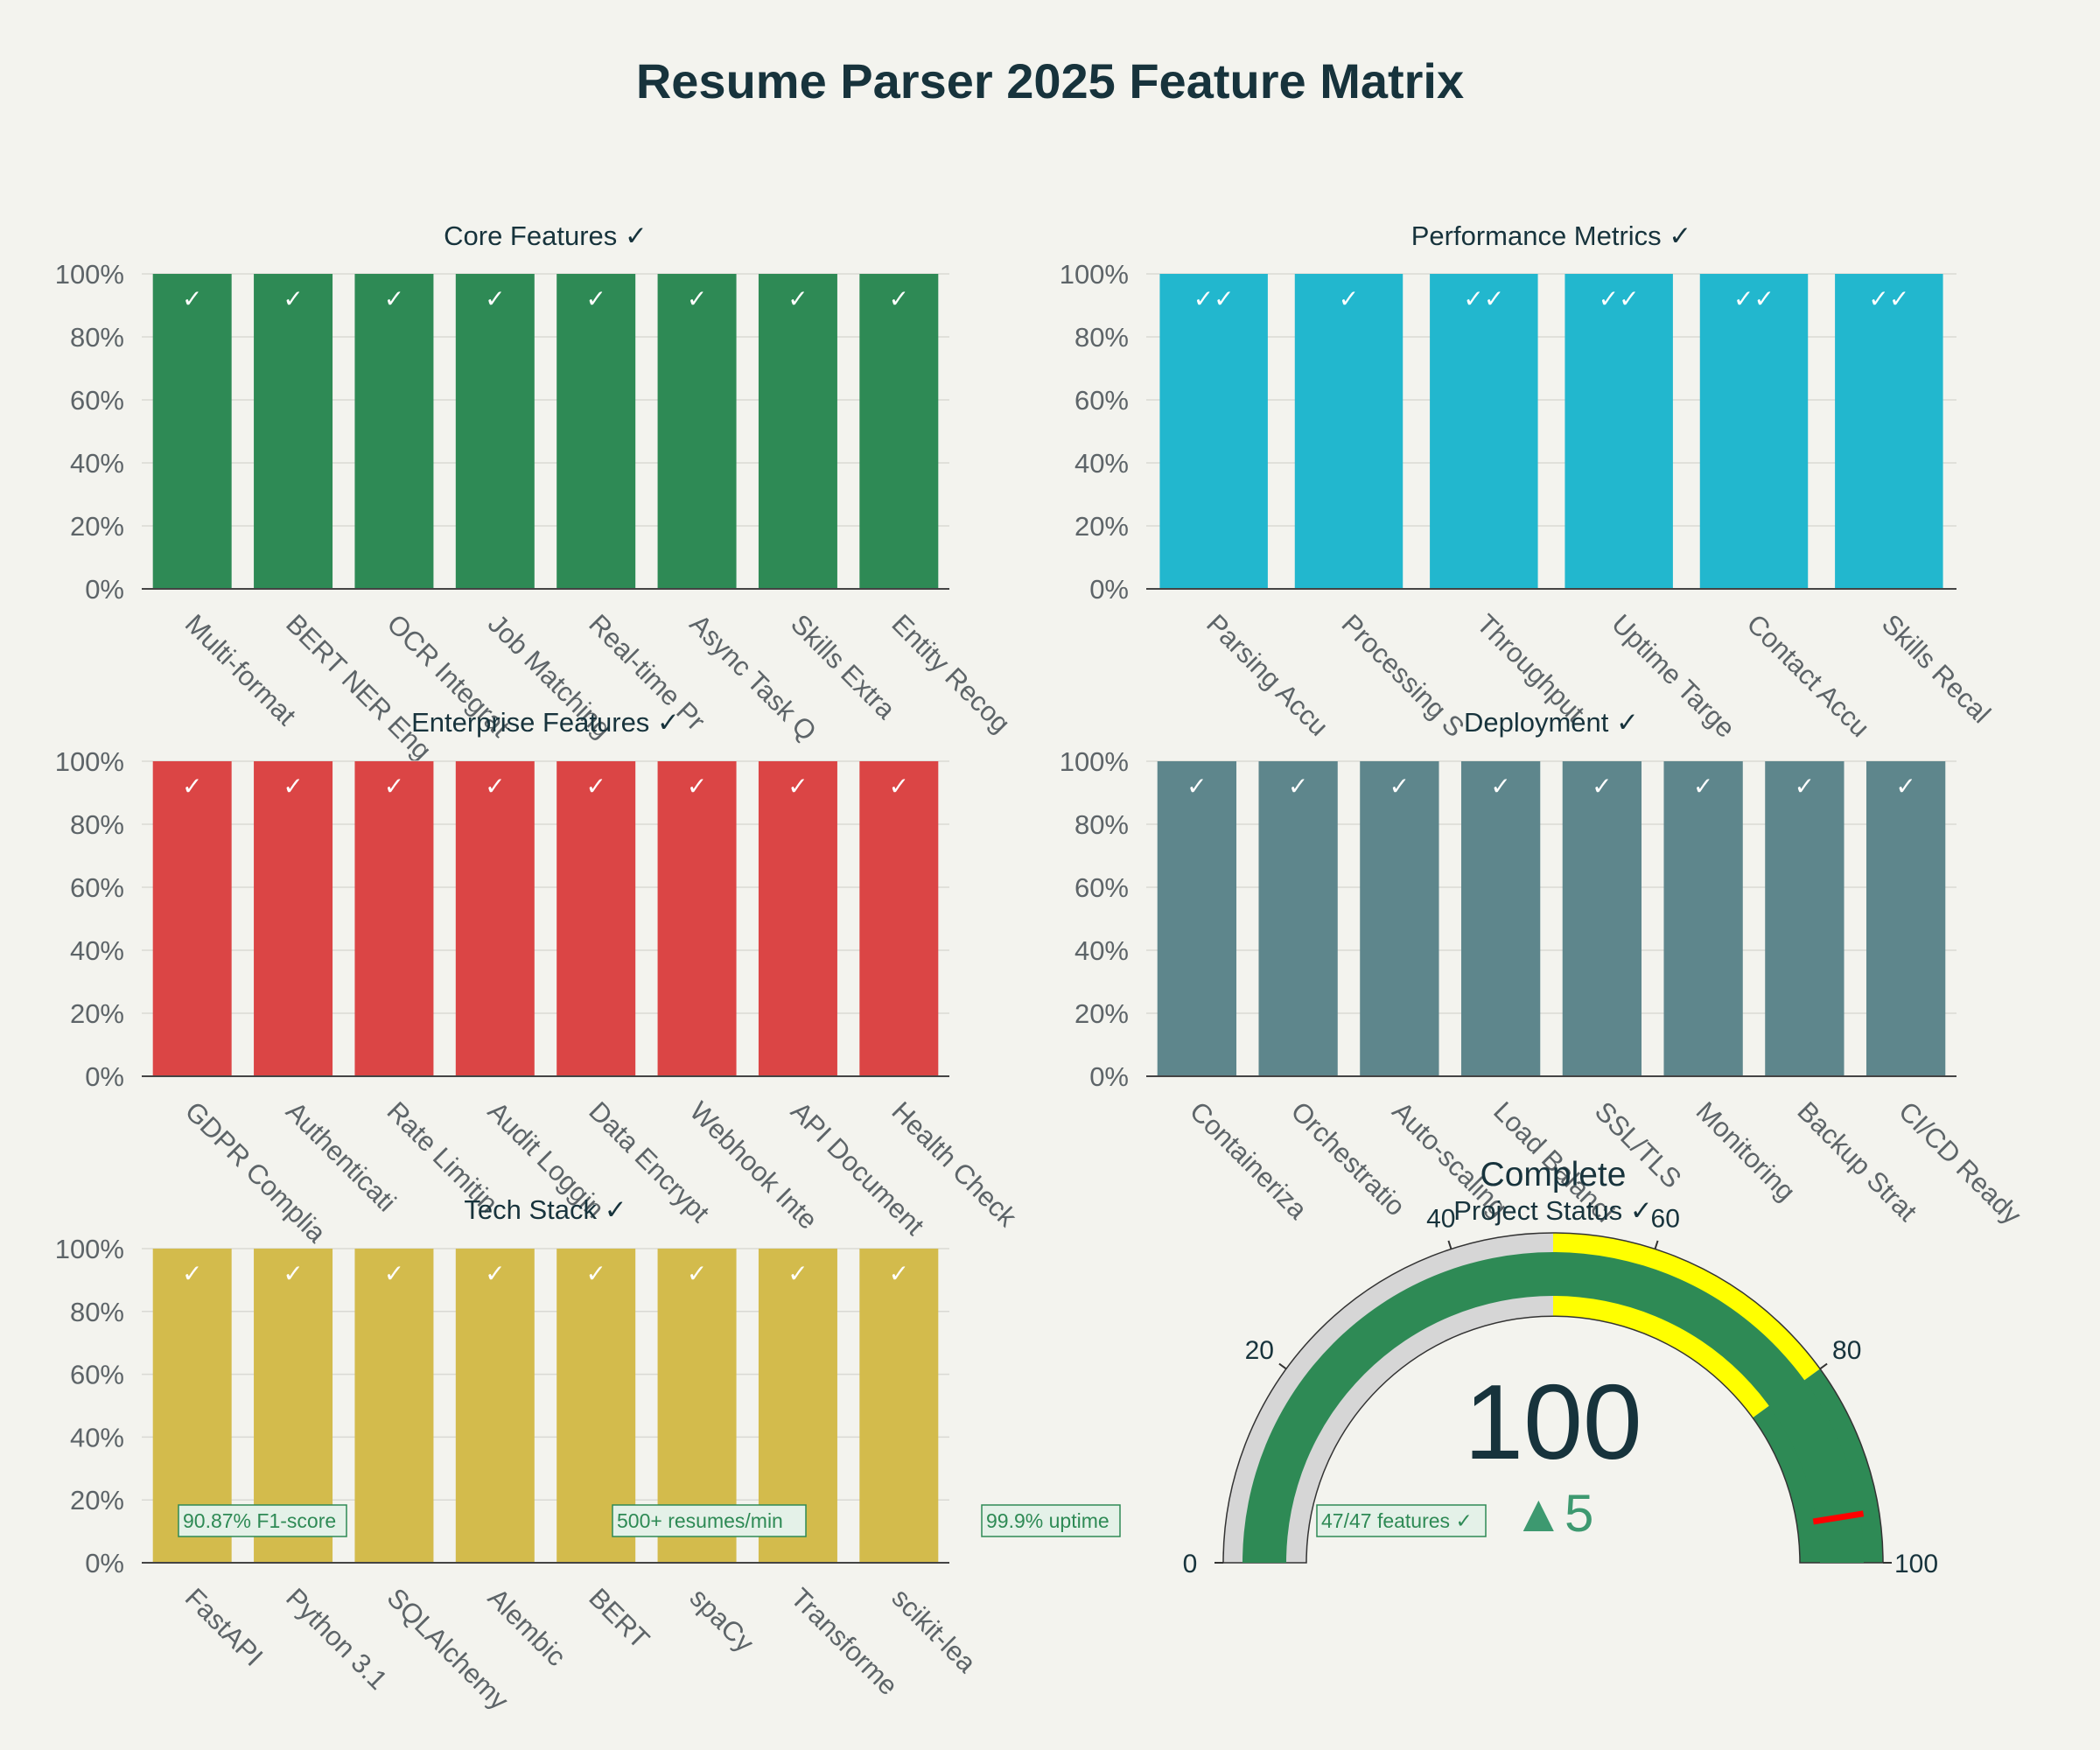 The height and width of the screenshot is (1750, 2100). What do you see at coordinates (1838, 1517) in the screenshot?
I see `gauge-threshold-marker` at bounding box center [1838, 1517].